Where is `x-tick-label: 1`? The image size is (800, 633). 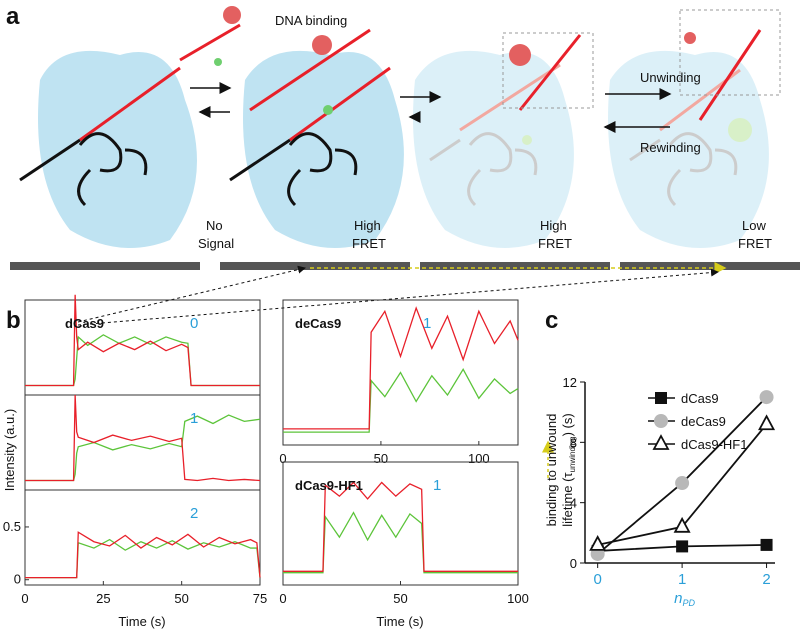 x-tick-label: 1 is located at coordinates (682, 579).